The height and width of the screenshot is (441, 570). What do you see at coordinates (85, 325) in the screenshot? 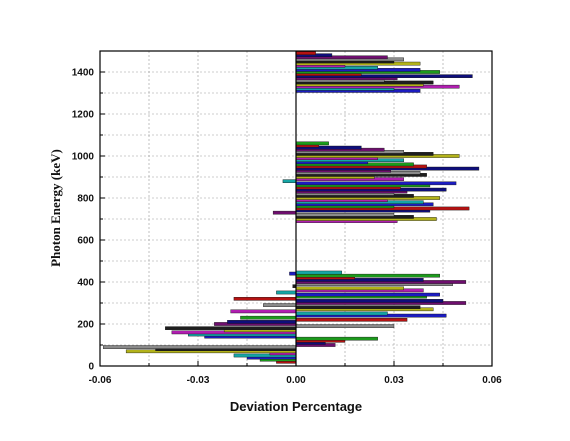
I see `y-tick-label: 200` at bounding box center [85, 325].